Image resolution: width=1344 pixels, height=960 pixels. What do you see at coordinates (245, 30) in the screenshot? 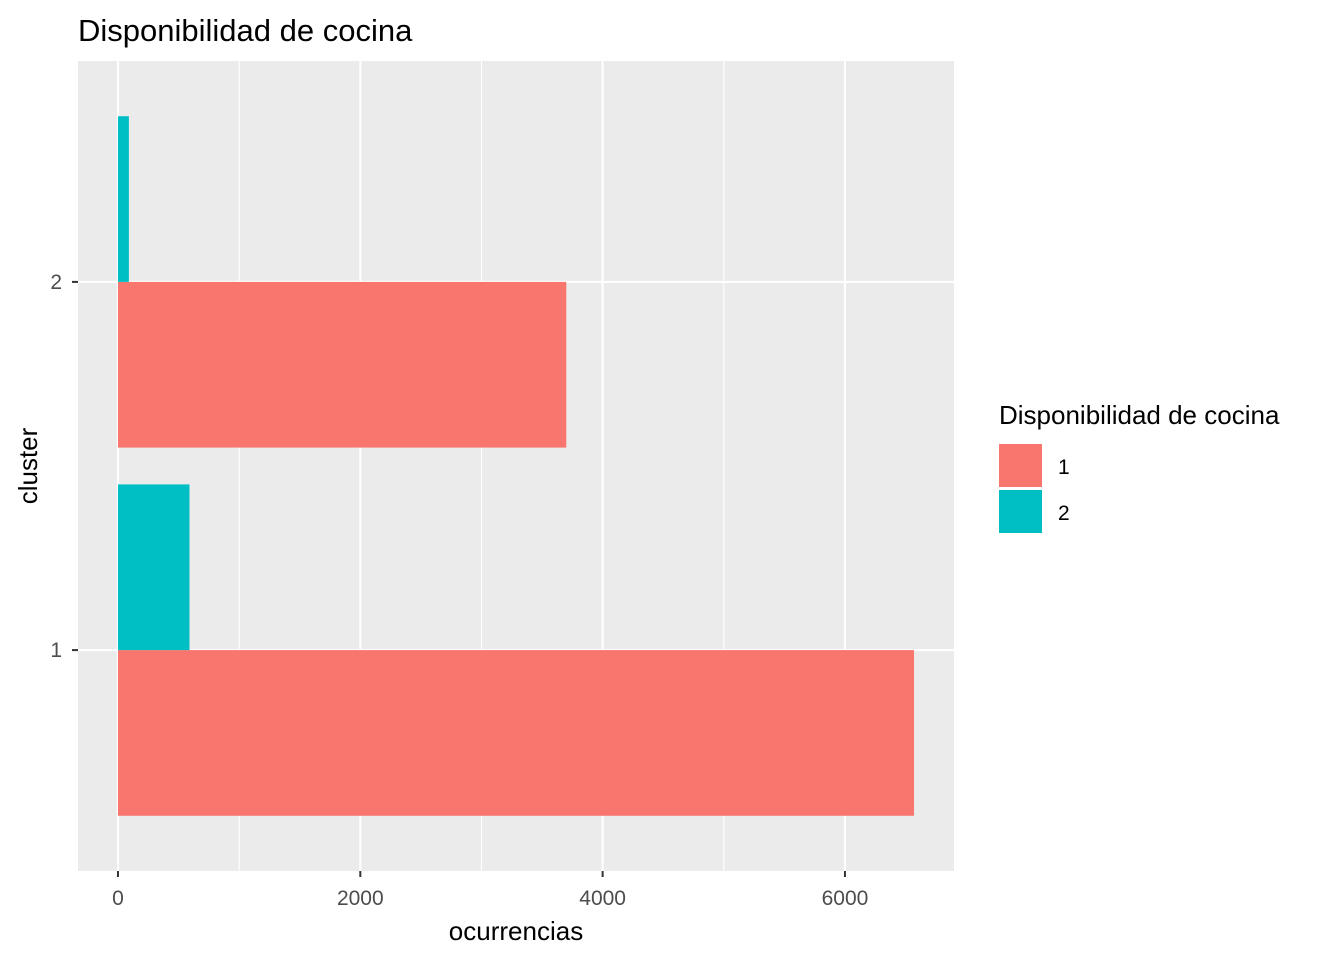
I see `chart-title: Disponibilidad de cocina` at bounding box center [245, 30].